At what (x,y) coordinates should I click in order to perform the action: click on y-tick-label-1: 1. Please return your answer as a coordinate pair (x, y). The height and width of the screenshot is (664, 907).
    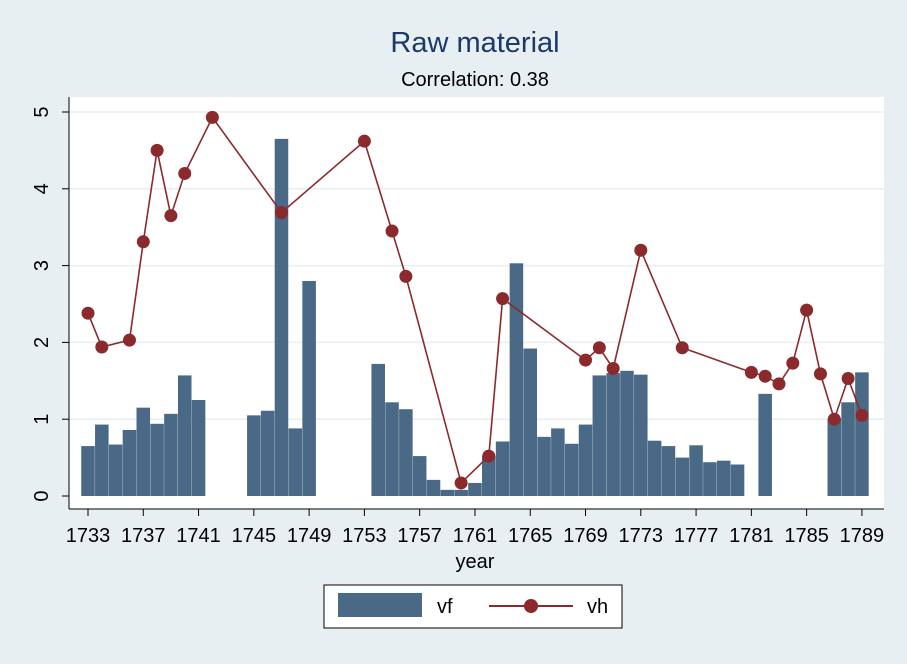
    Looking at the image, I should click on (42, 419).